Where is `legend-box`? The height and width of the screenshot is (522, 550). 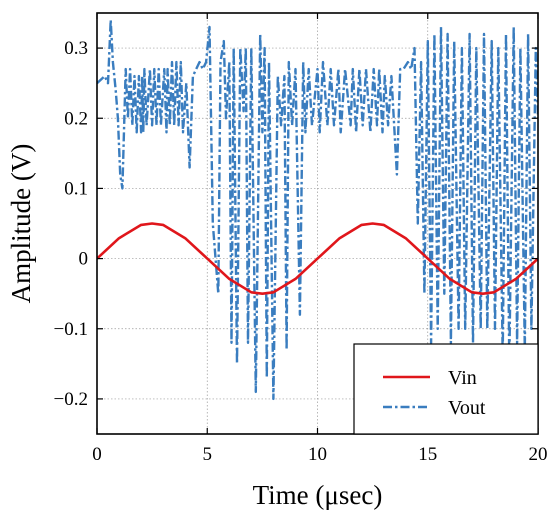 legend-box is located at coordinates (446, 389).